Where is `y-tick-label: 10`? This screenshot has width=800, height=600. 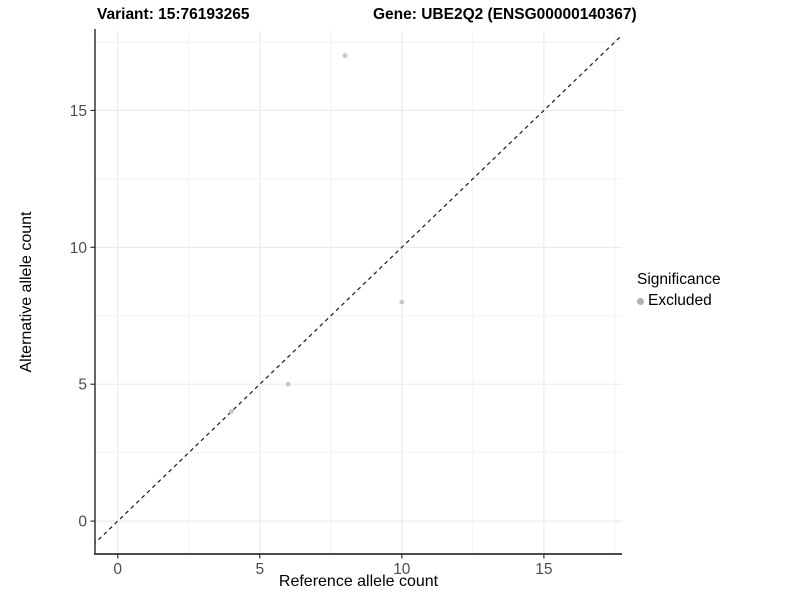 y-tick-label: 10 is located at coordinates (79, 248).